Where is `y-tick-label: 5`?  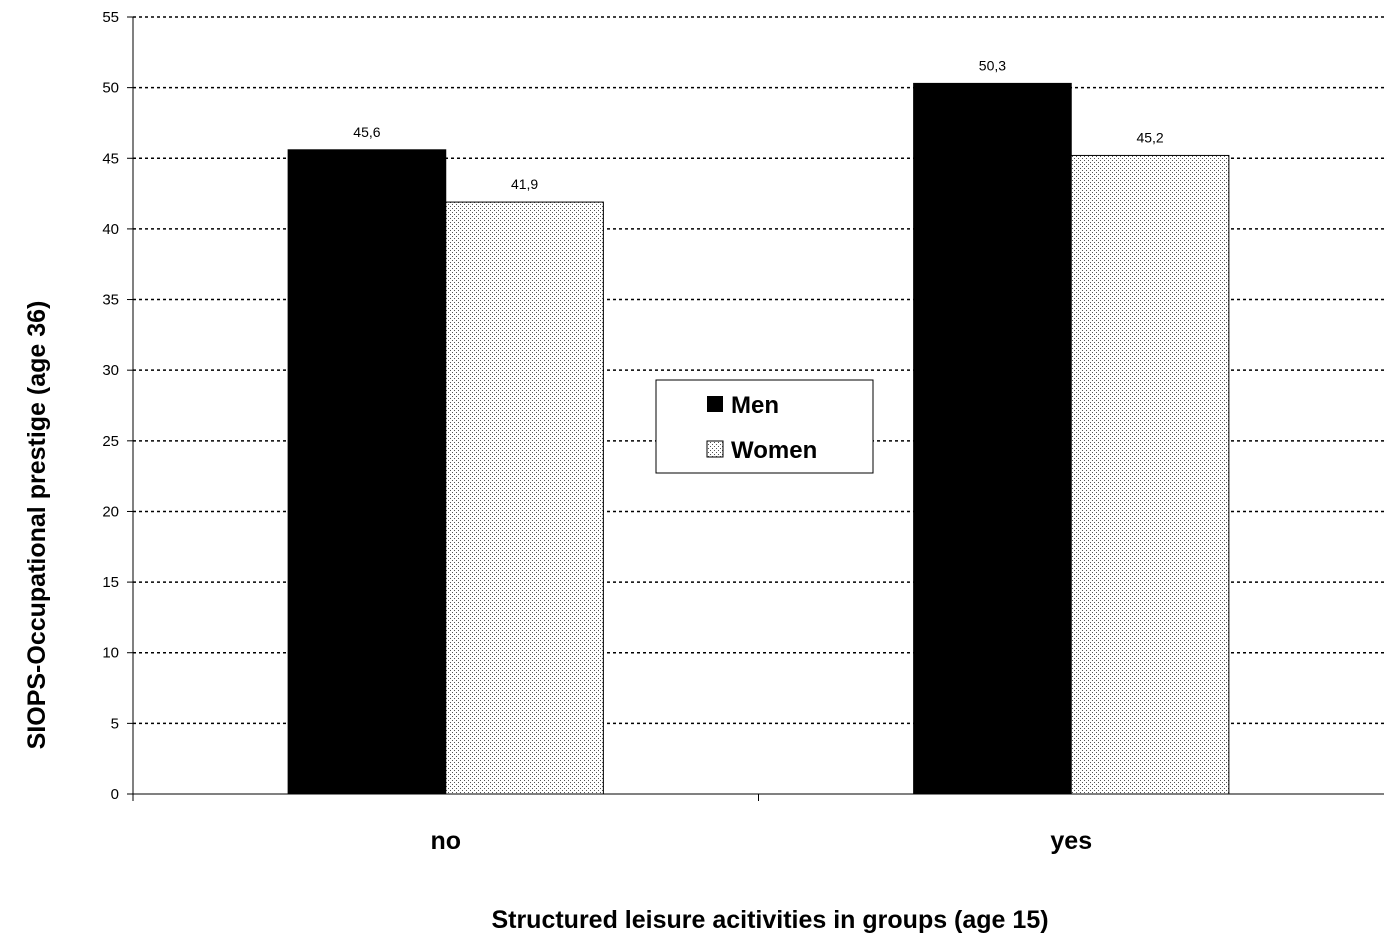
y-tick-label: 5 is located at coordinates (115, 723).